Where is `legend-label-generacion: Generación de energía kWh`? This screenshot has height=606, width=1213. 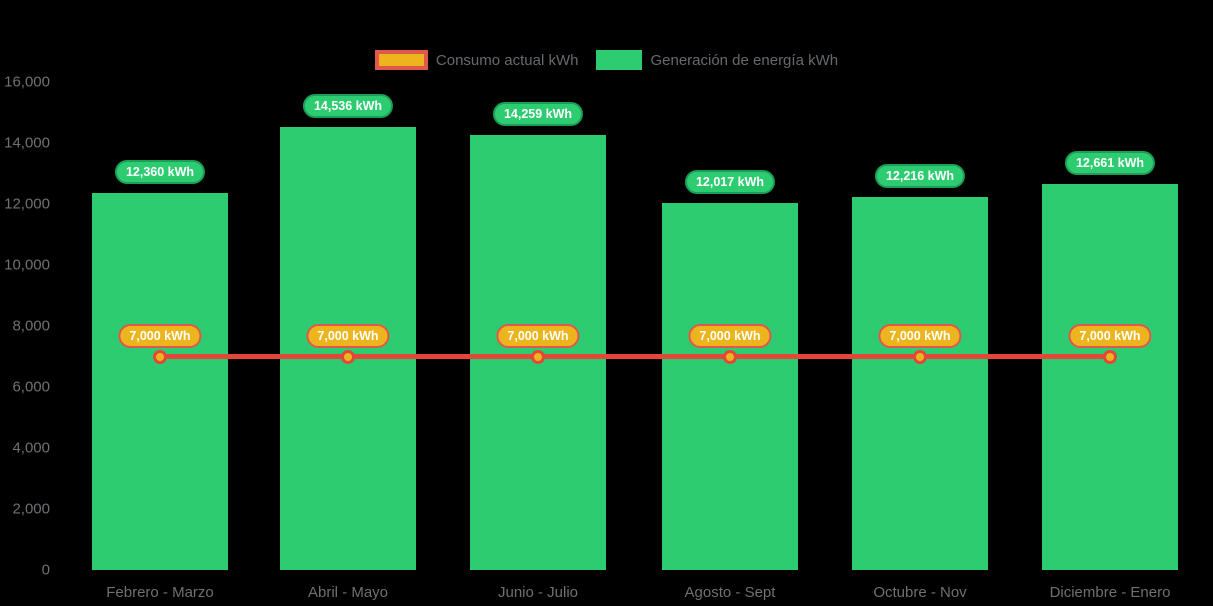 legend-label-generacion: Generación de energía kWh is located at coordinates (744, 60).